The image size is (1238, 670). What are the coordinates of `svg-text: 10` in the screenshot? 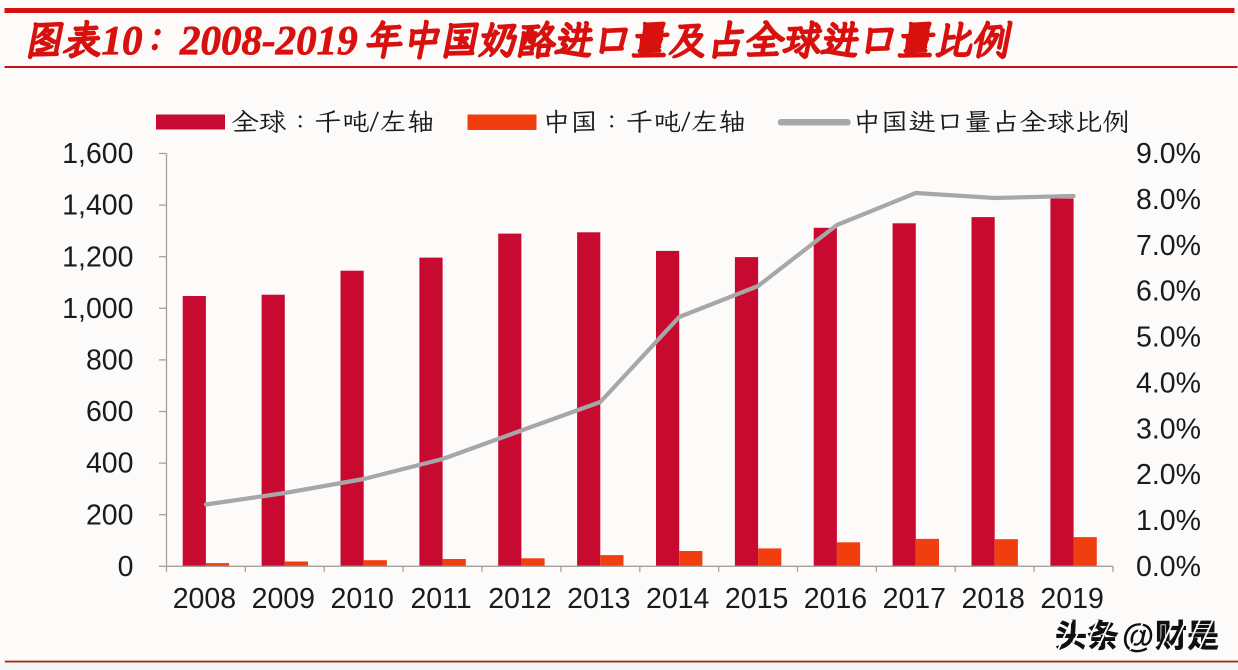 It's located at (122, 40).